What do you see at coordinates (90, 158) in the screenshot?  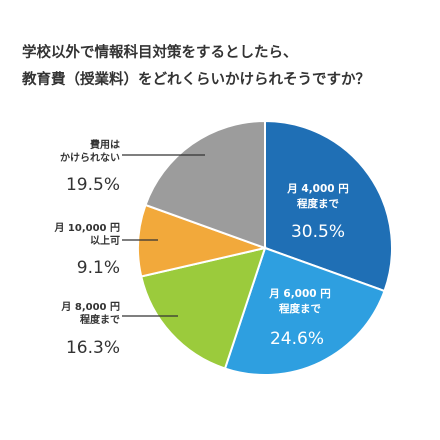 I see `slice-label-4-line-1: かけられない` at bounding box center [90, 158].